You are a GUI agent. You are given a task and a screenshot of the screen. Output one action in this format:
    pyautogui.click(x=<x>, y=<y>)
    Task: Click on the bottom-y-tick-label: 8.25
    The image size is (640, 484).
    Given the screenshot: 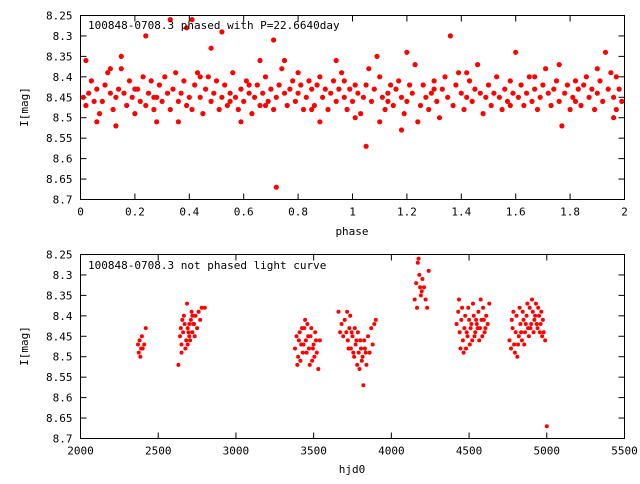 What is the action you would take?
    pyautogui.click(x=59, y=255)
    